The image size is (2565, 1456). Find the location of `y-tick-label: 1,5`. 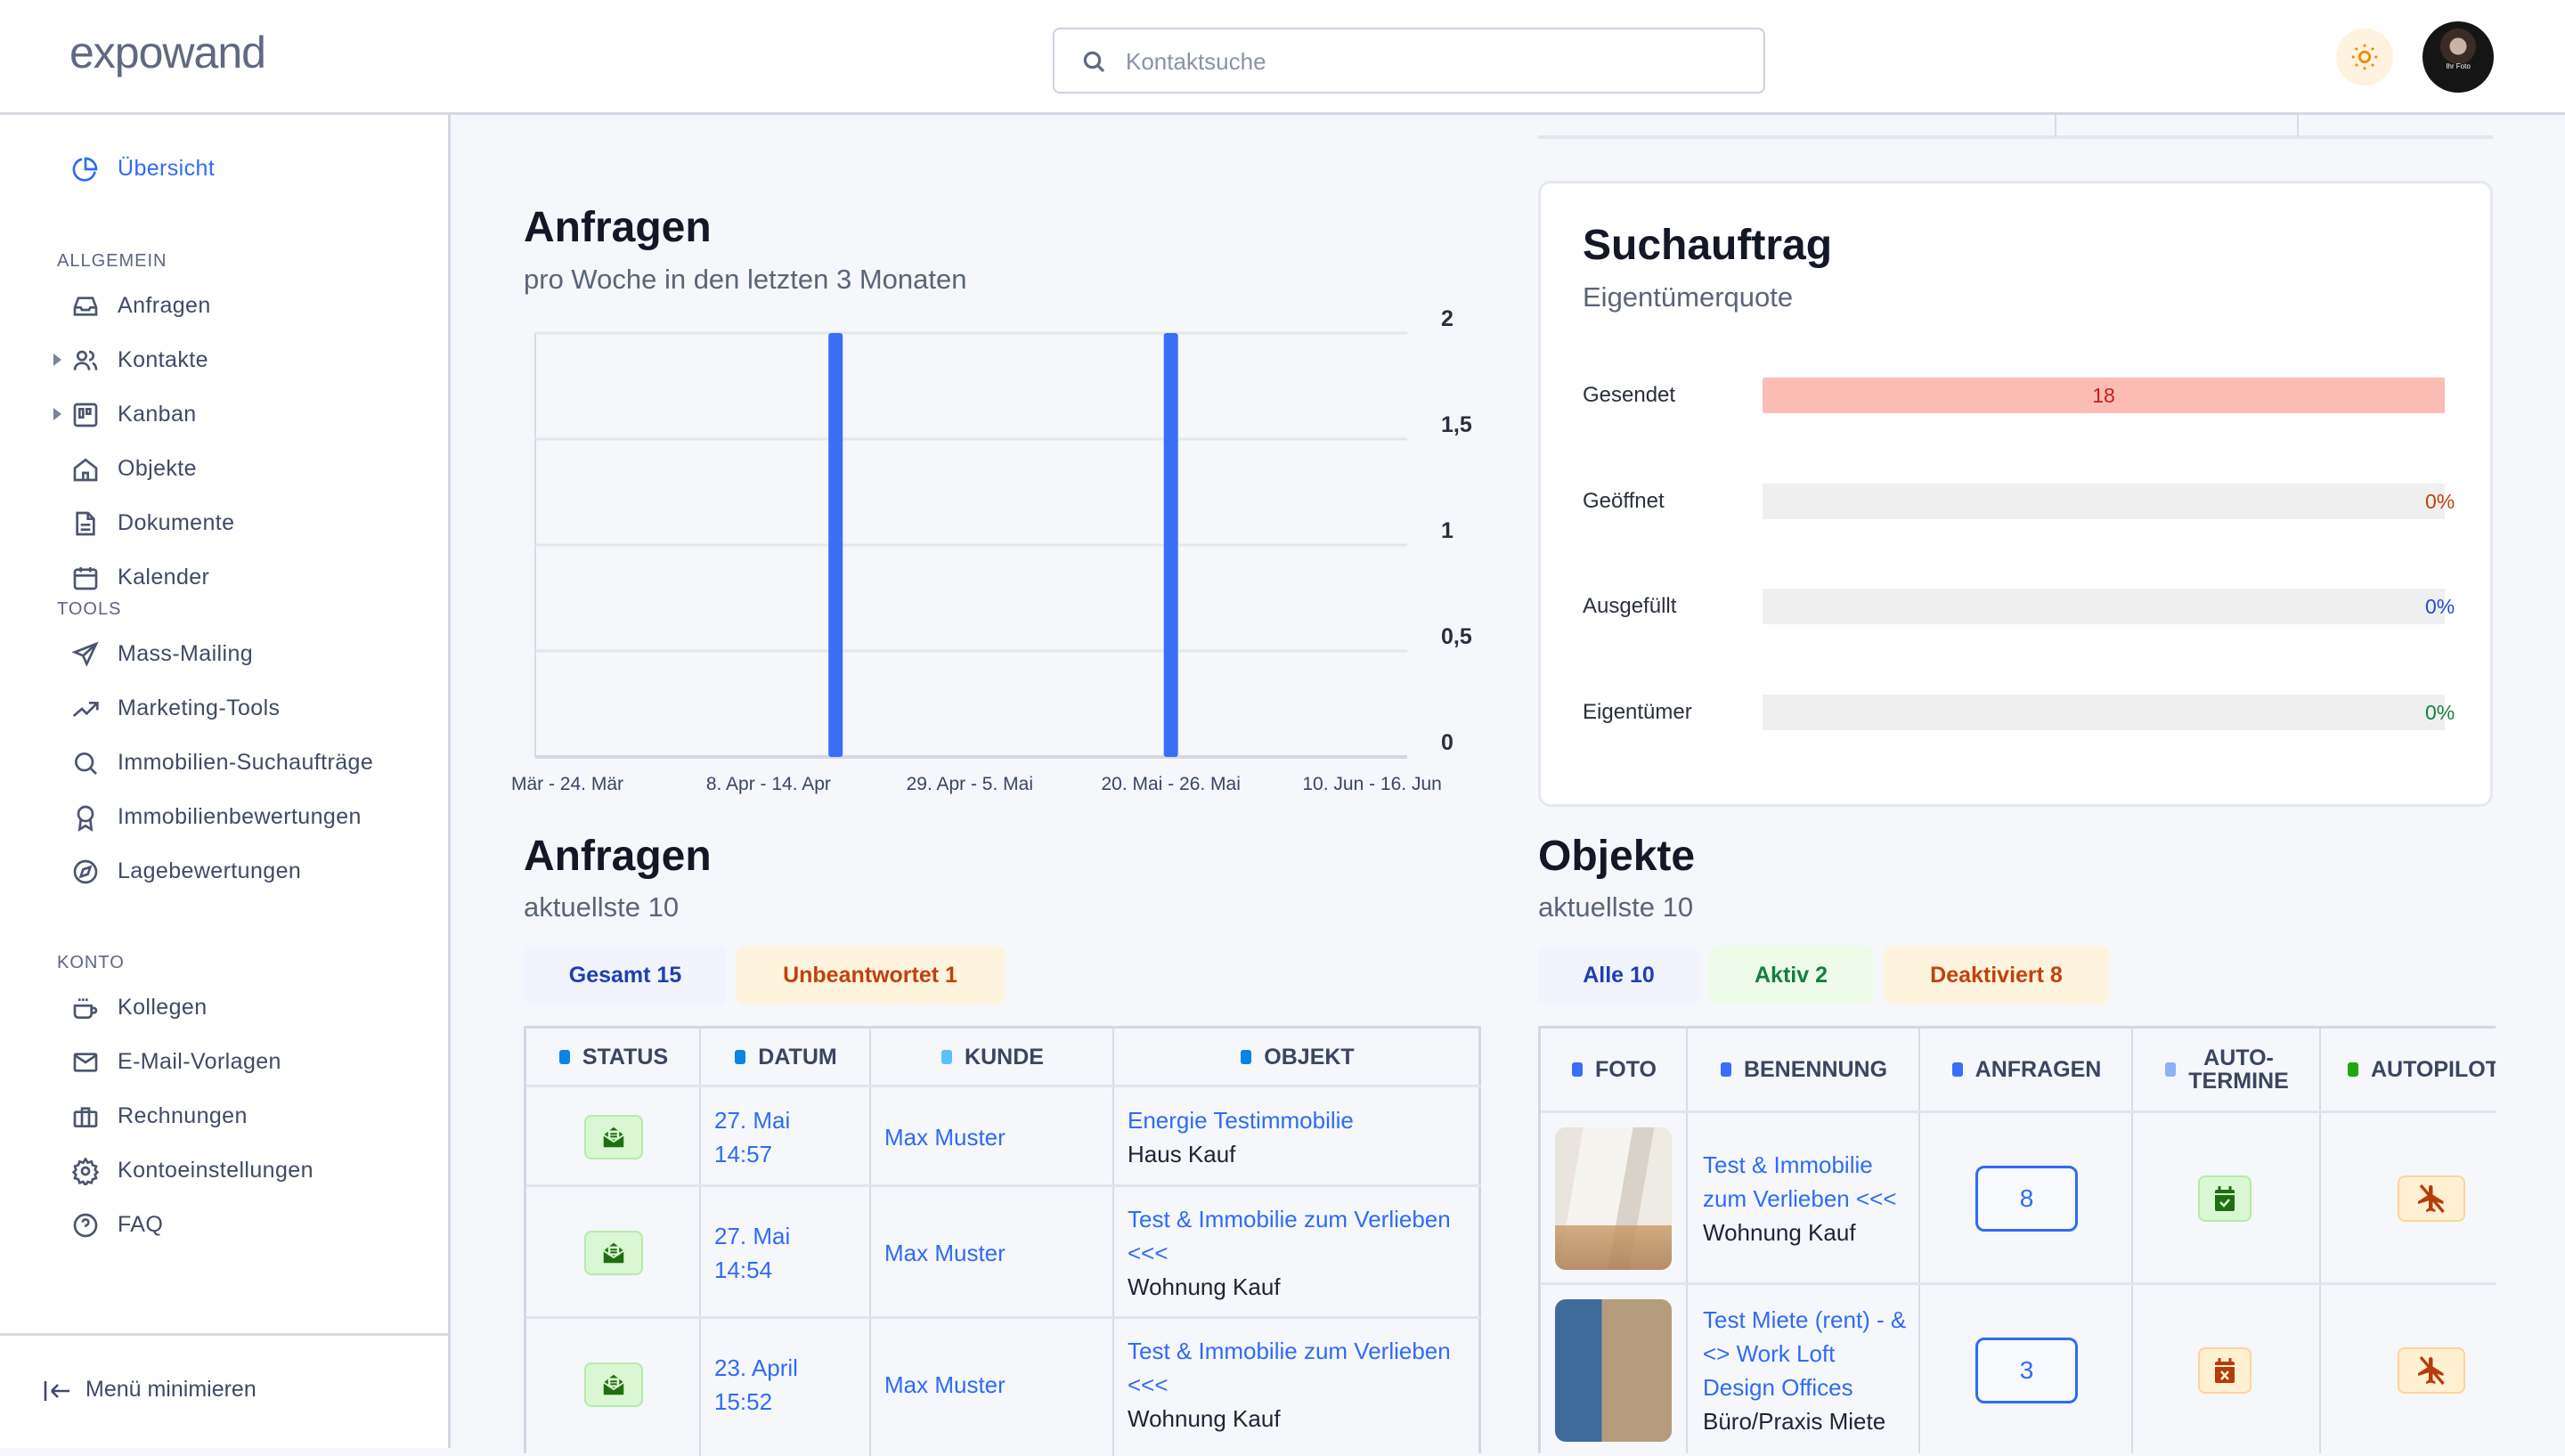

y-tick-label: 1,5 is located at coordinates (1456, 424).